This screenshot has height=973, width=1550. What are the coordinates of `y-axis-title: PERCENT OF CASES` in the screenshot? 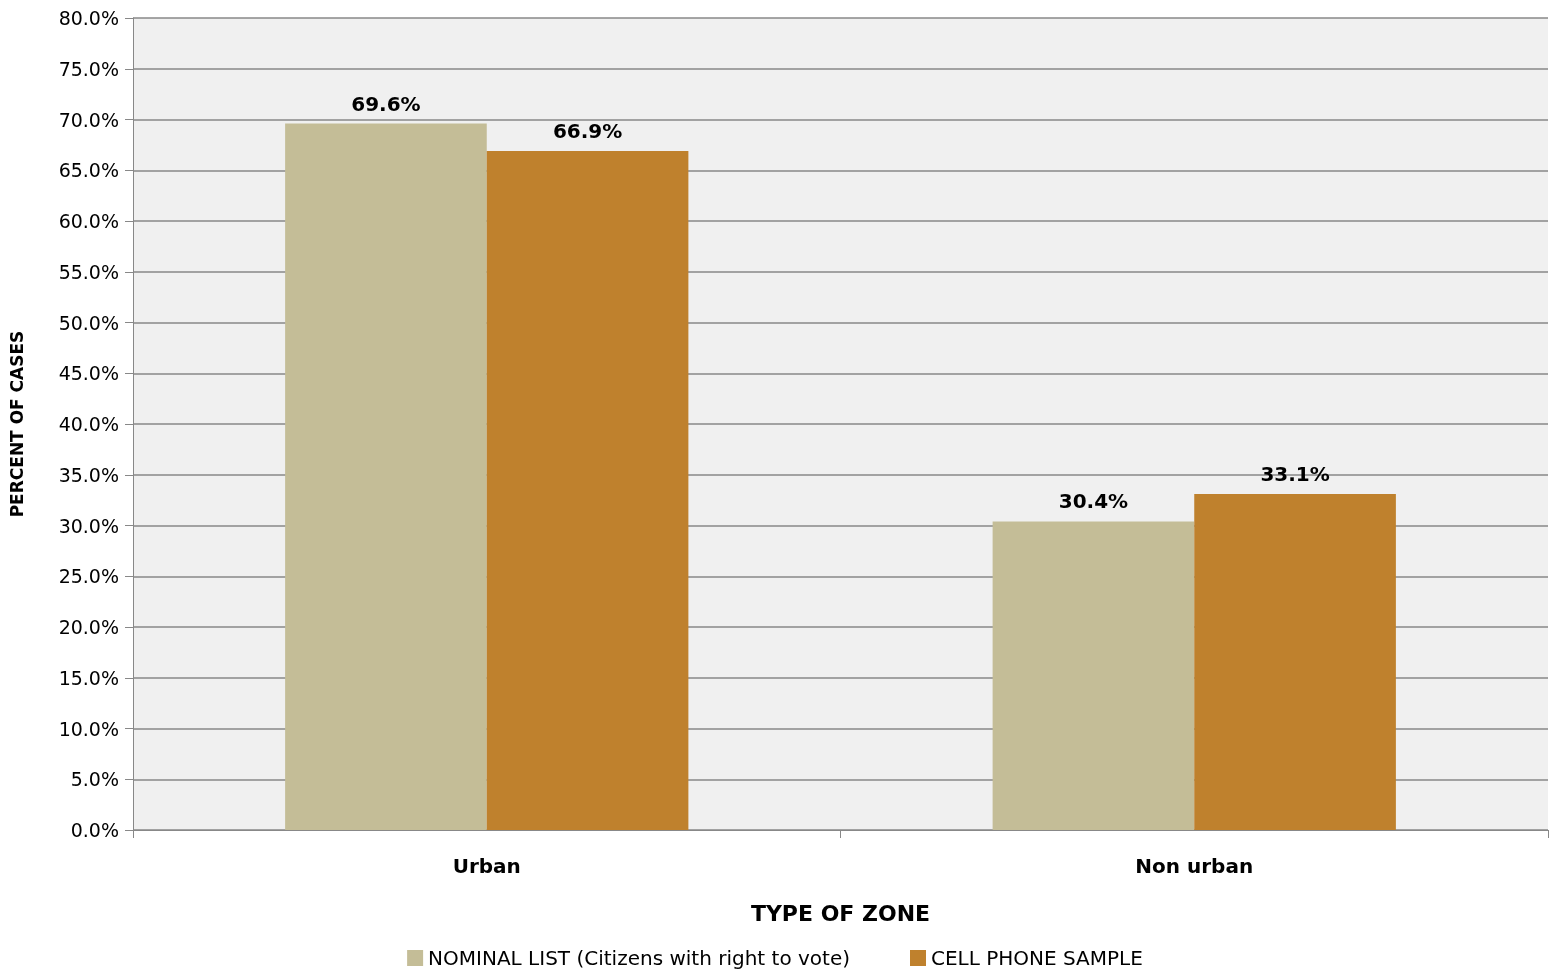 It's located at (16, 424).